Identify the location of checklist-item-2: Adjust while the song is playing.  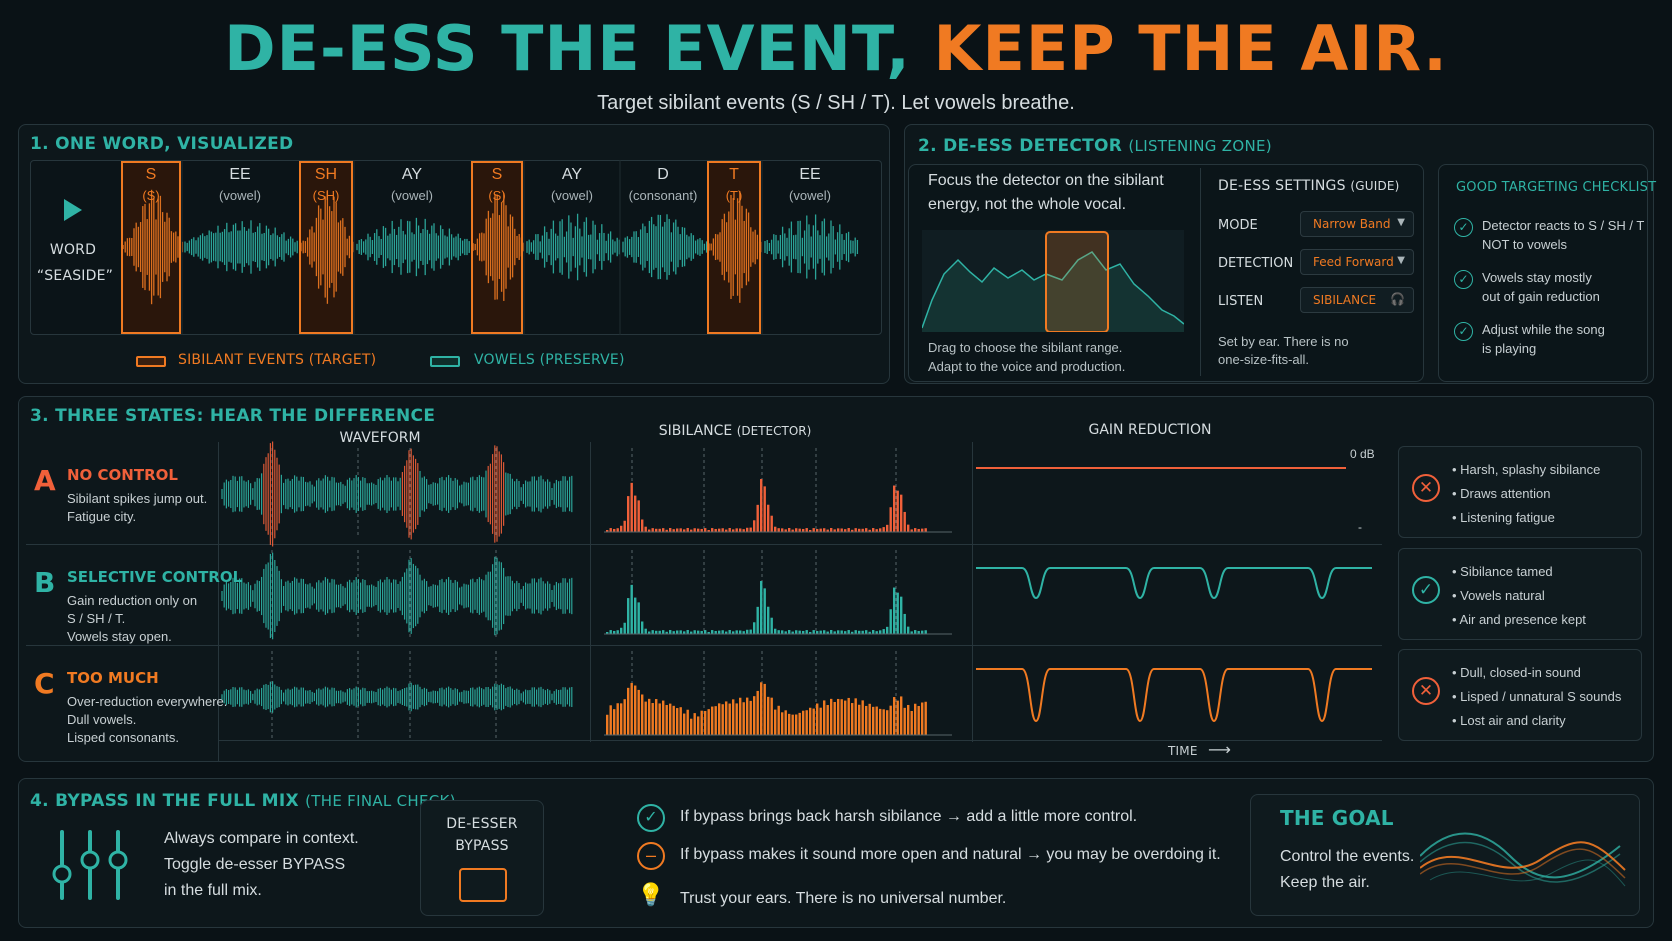
(1543, 339).